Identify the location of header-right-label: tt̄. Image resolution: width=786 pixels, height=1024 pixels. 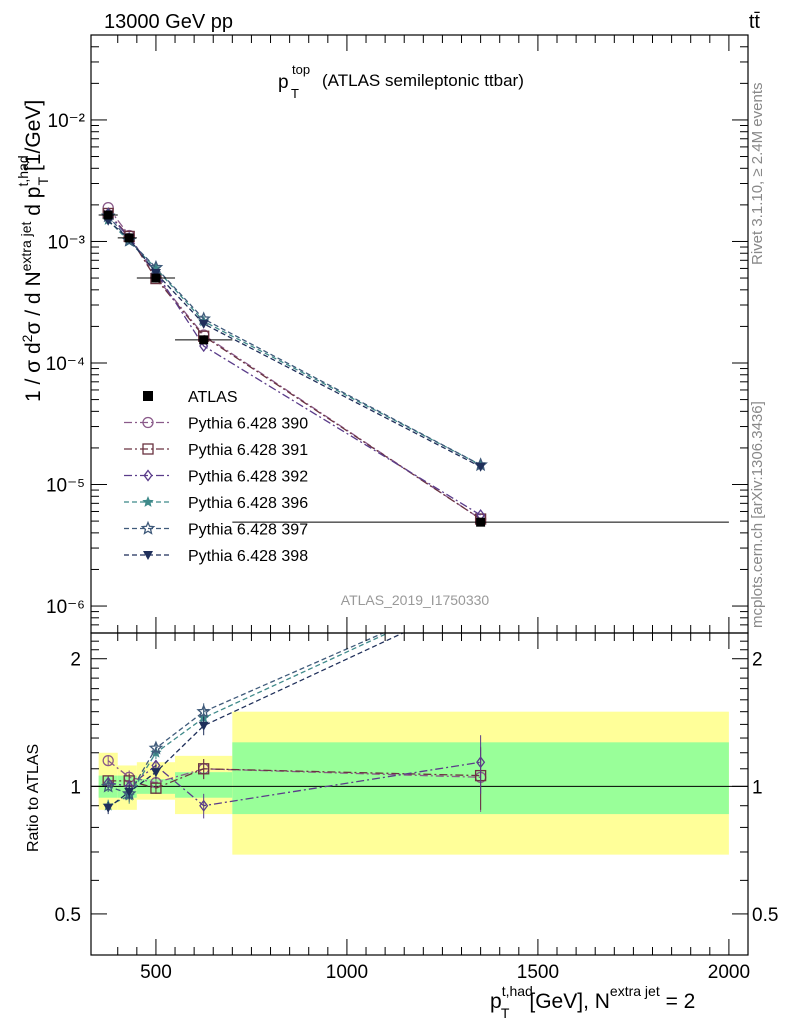
(755, 22).